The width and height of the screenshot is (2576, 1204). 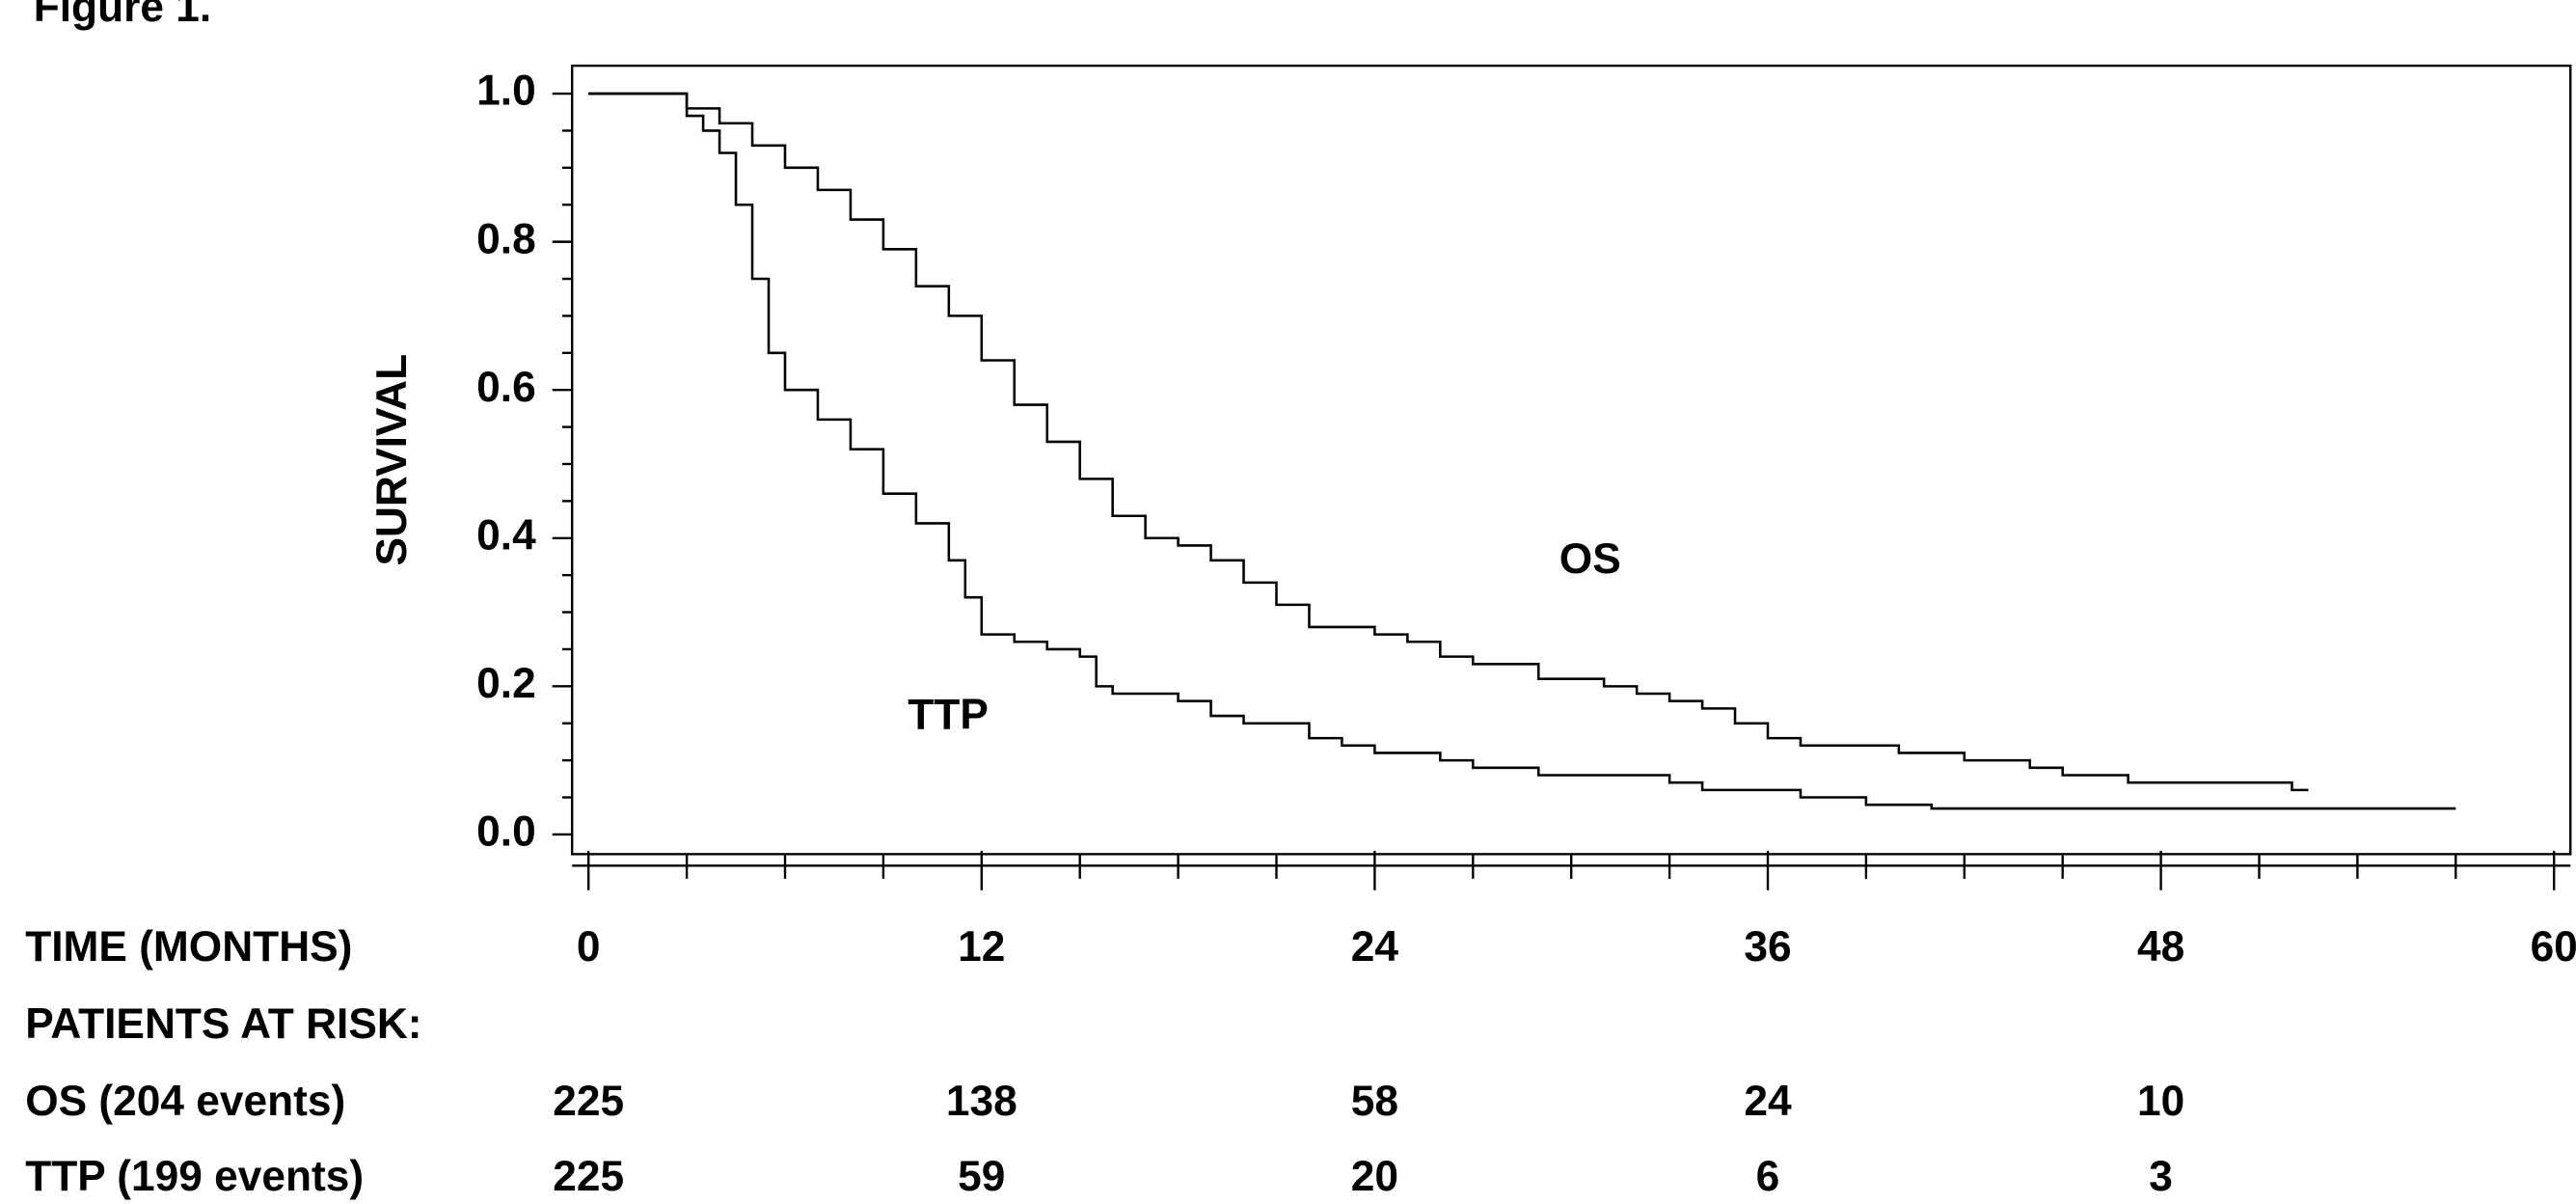 I want to click on x-tick-label: 0, so click(x=589, y=947).